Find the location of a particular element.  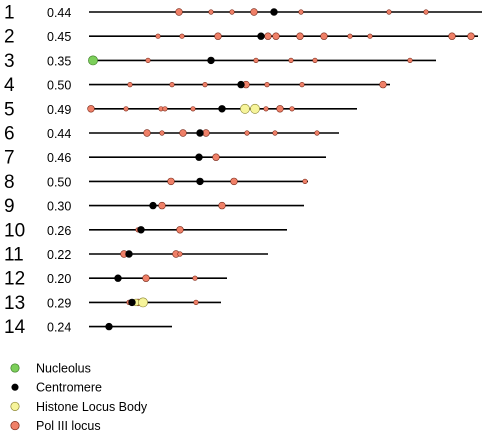

chromosome-row: 5 0.49 is located at coordinates (180, 109).